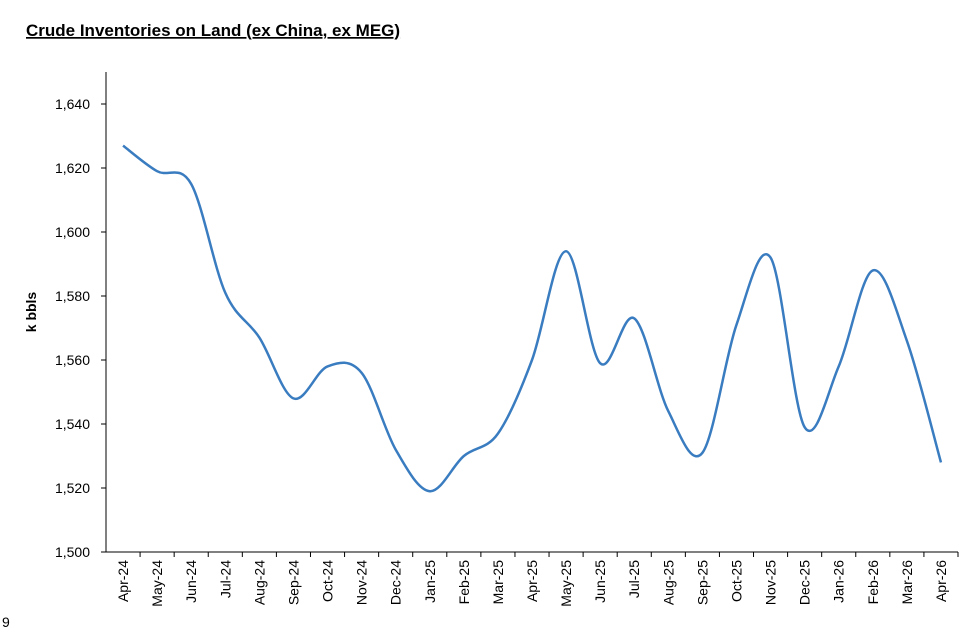  What do you see at coordinates (873, 582) in the screenshot?
I see `x-tick-label: Feb-26` at bounding box center [873, 582].